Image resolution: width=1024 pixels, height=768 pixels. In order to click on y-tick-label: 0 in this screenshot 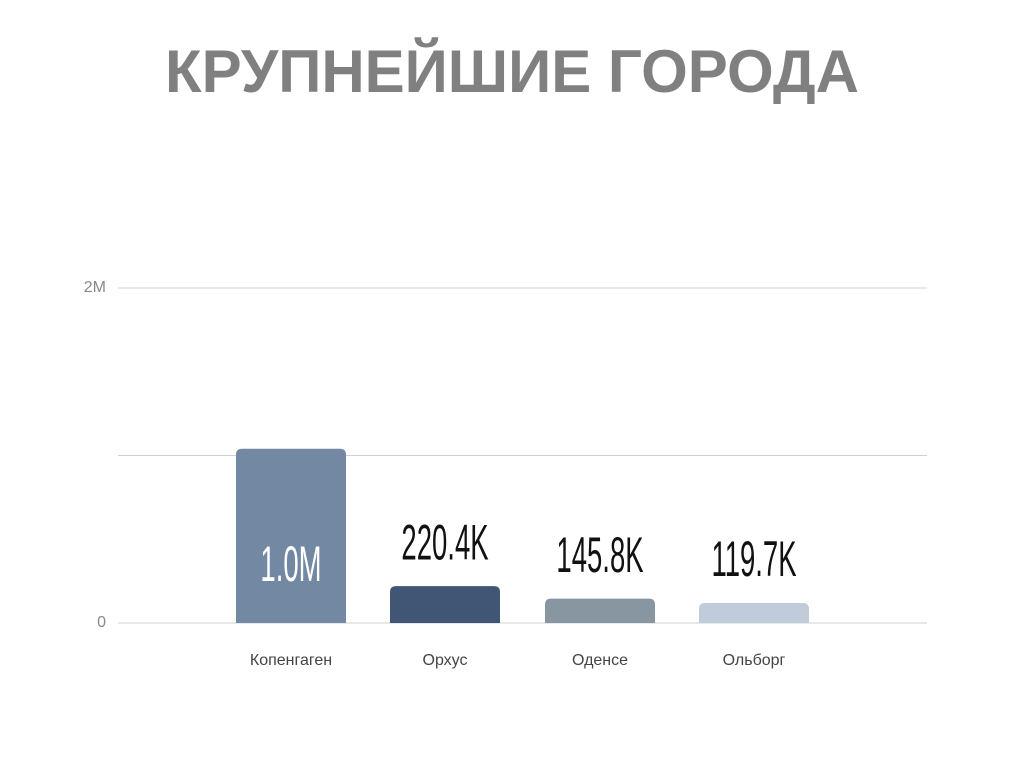, I will do `click(101, 622)`.